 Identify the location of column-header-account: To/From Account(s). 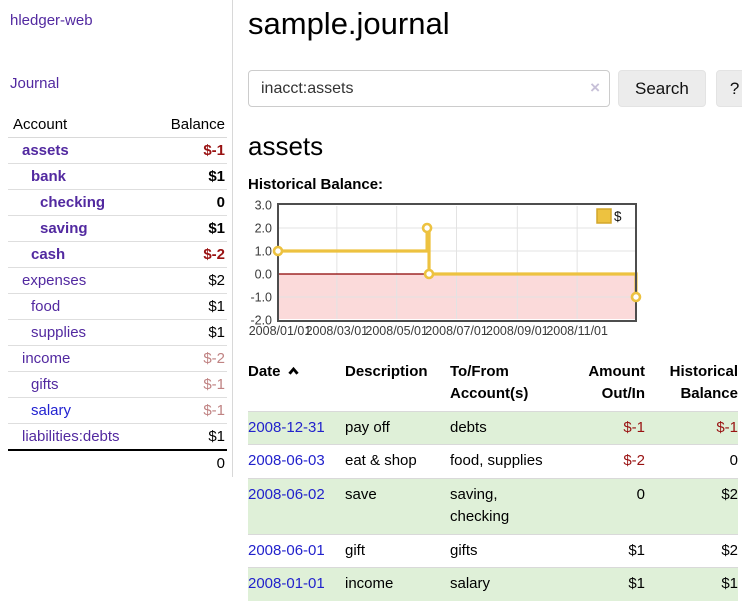
(489, 382).